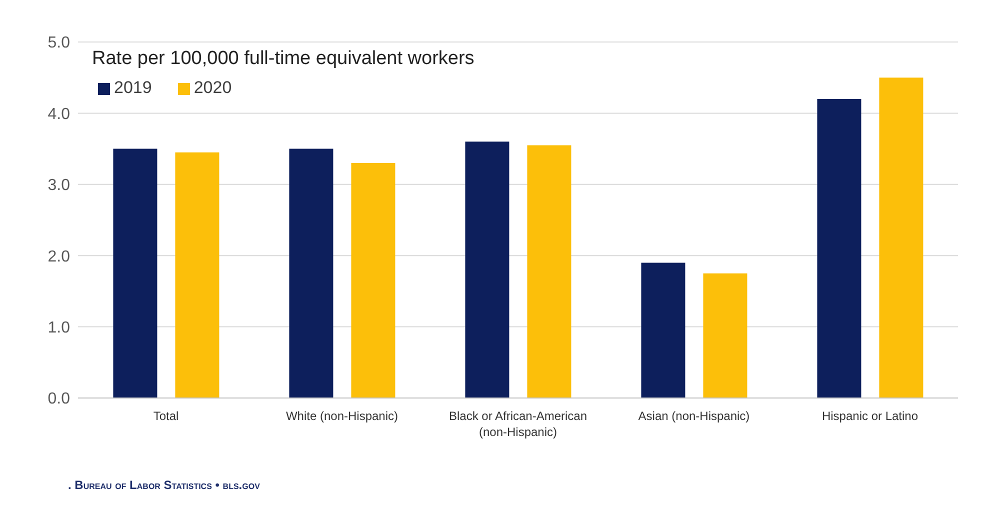  I want to click on y-tick-label: 1.0, so click(59, 327).